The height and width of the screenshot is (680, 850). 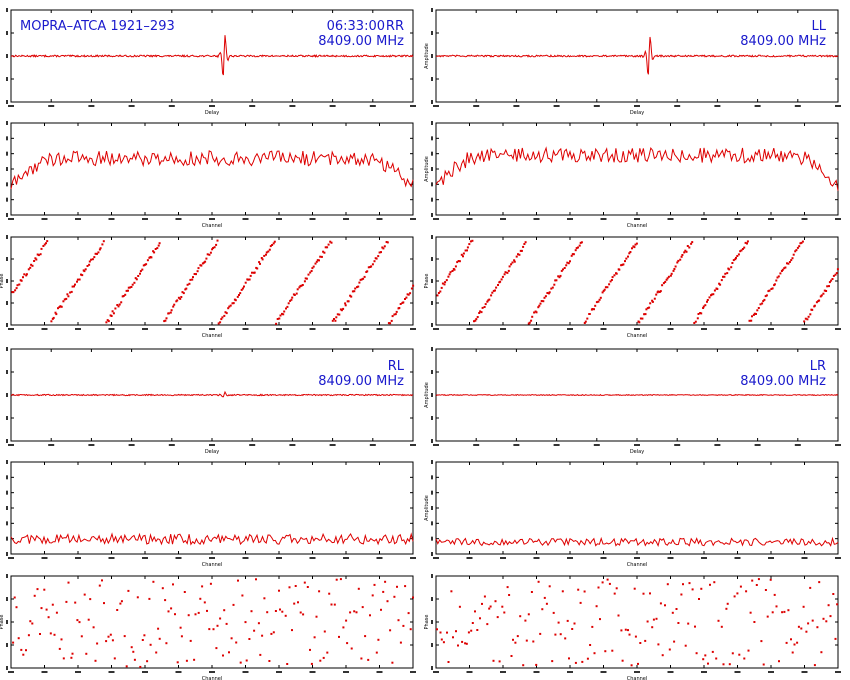 I want to click on lr-amplitude-y-axis-label: Amplitude, so click(x=427, y=508).